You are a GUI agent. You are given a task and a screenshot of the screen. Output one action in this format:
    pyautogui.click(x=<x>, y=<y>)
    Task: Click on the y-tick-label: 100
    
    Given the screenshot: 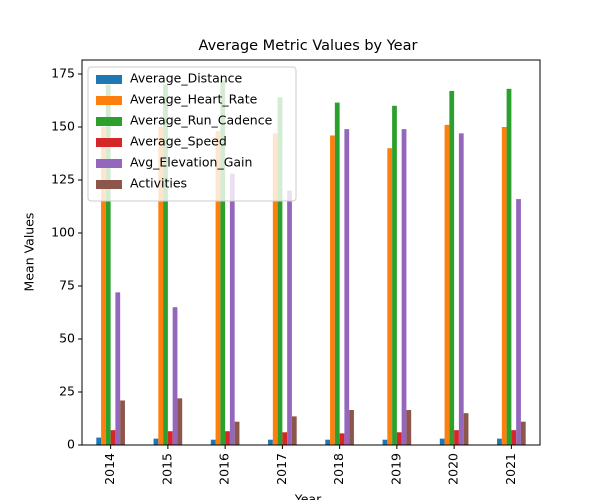 What is the action you would take?
    pyautogui.click(x=63, y=231)
    